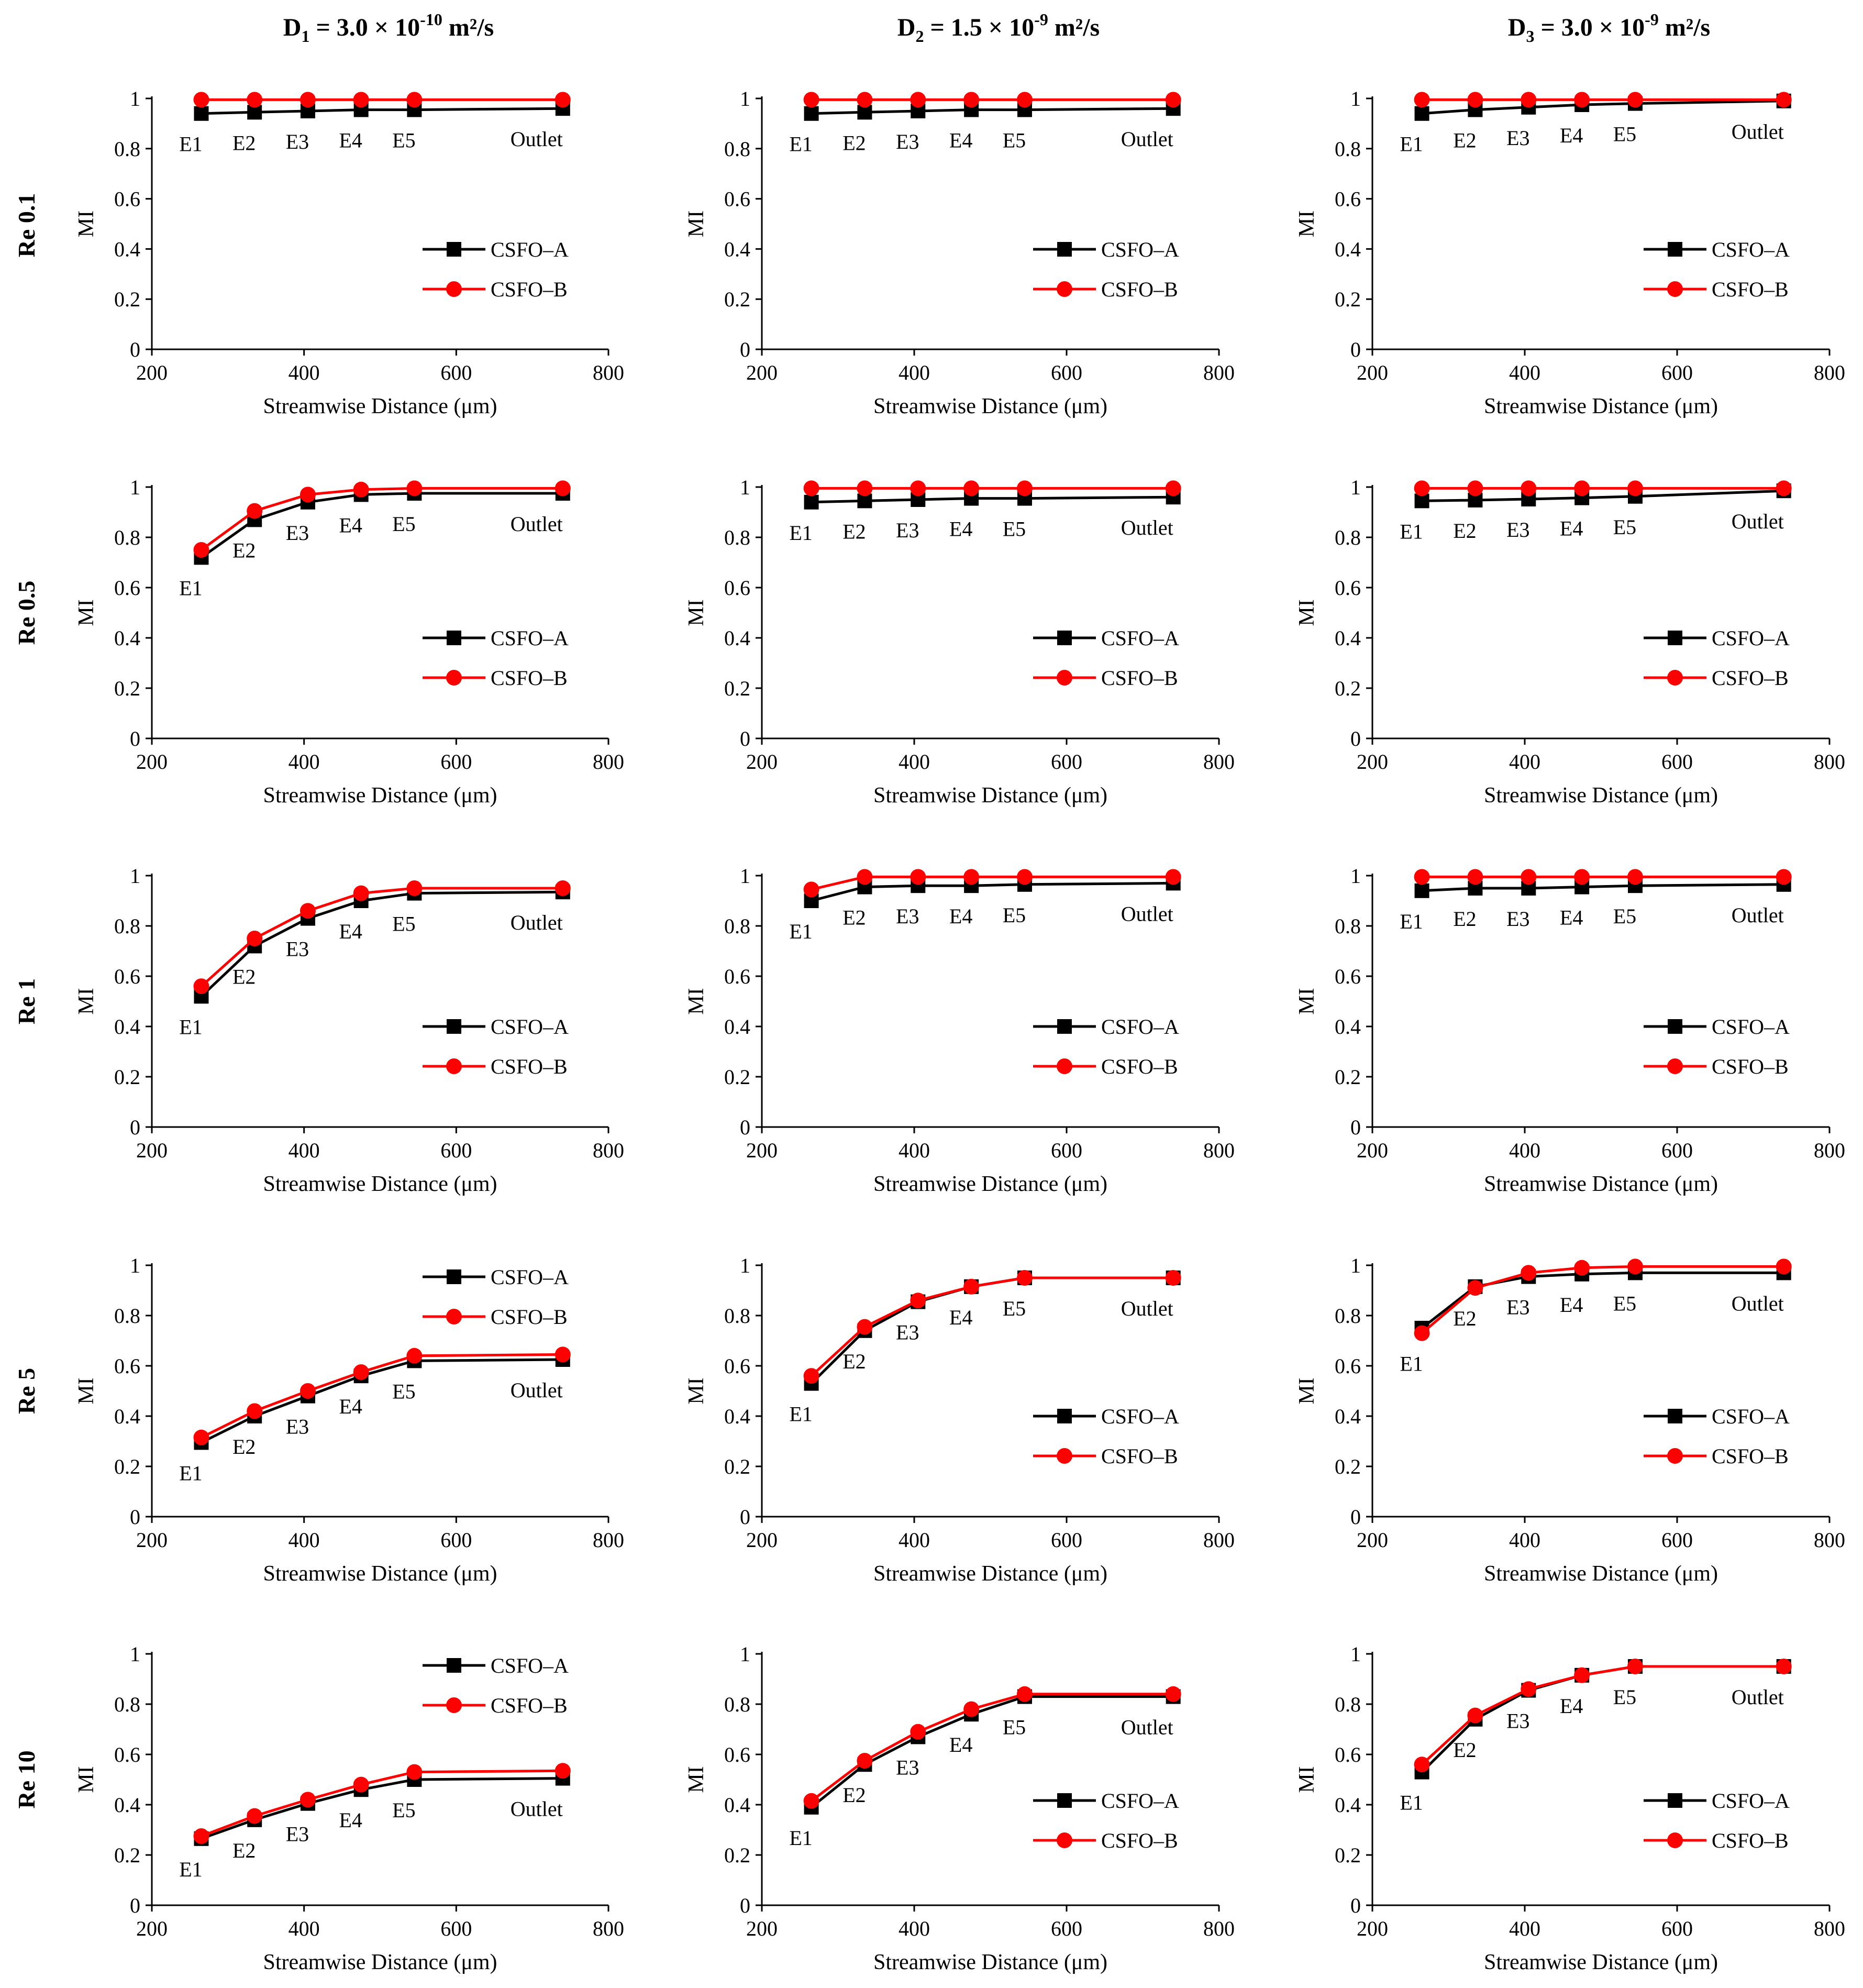 The width and height of the screenshot is (1863, 1988). I want to click on row-label-4: Re 5, so click(26, 1391).